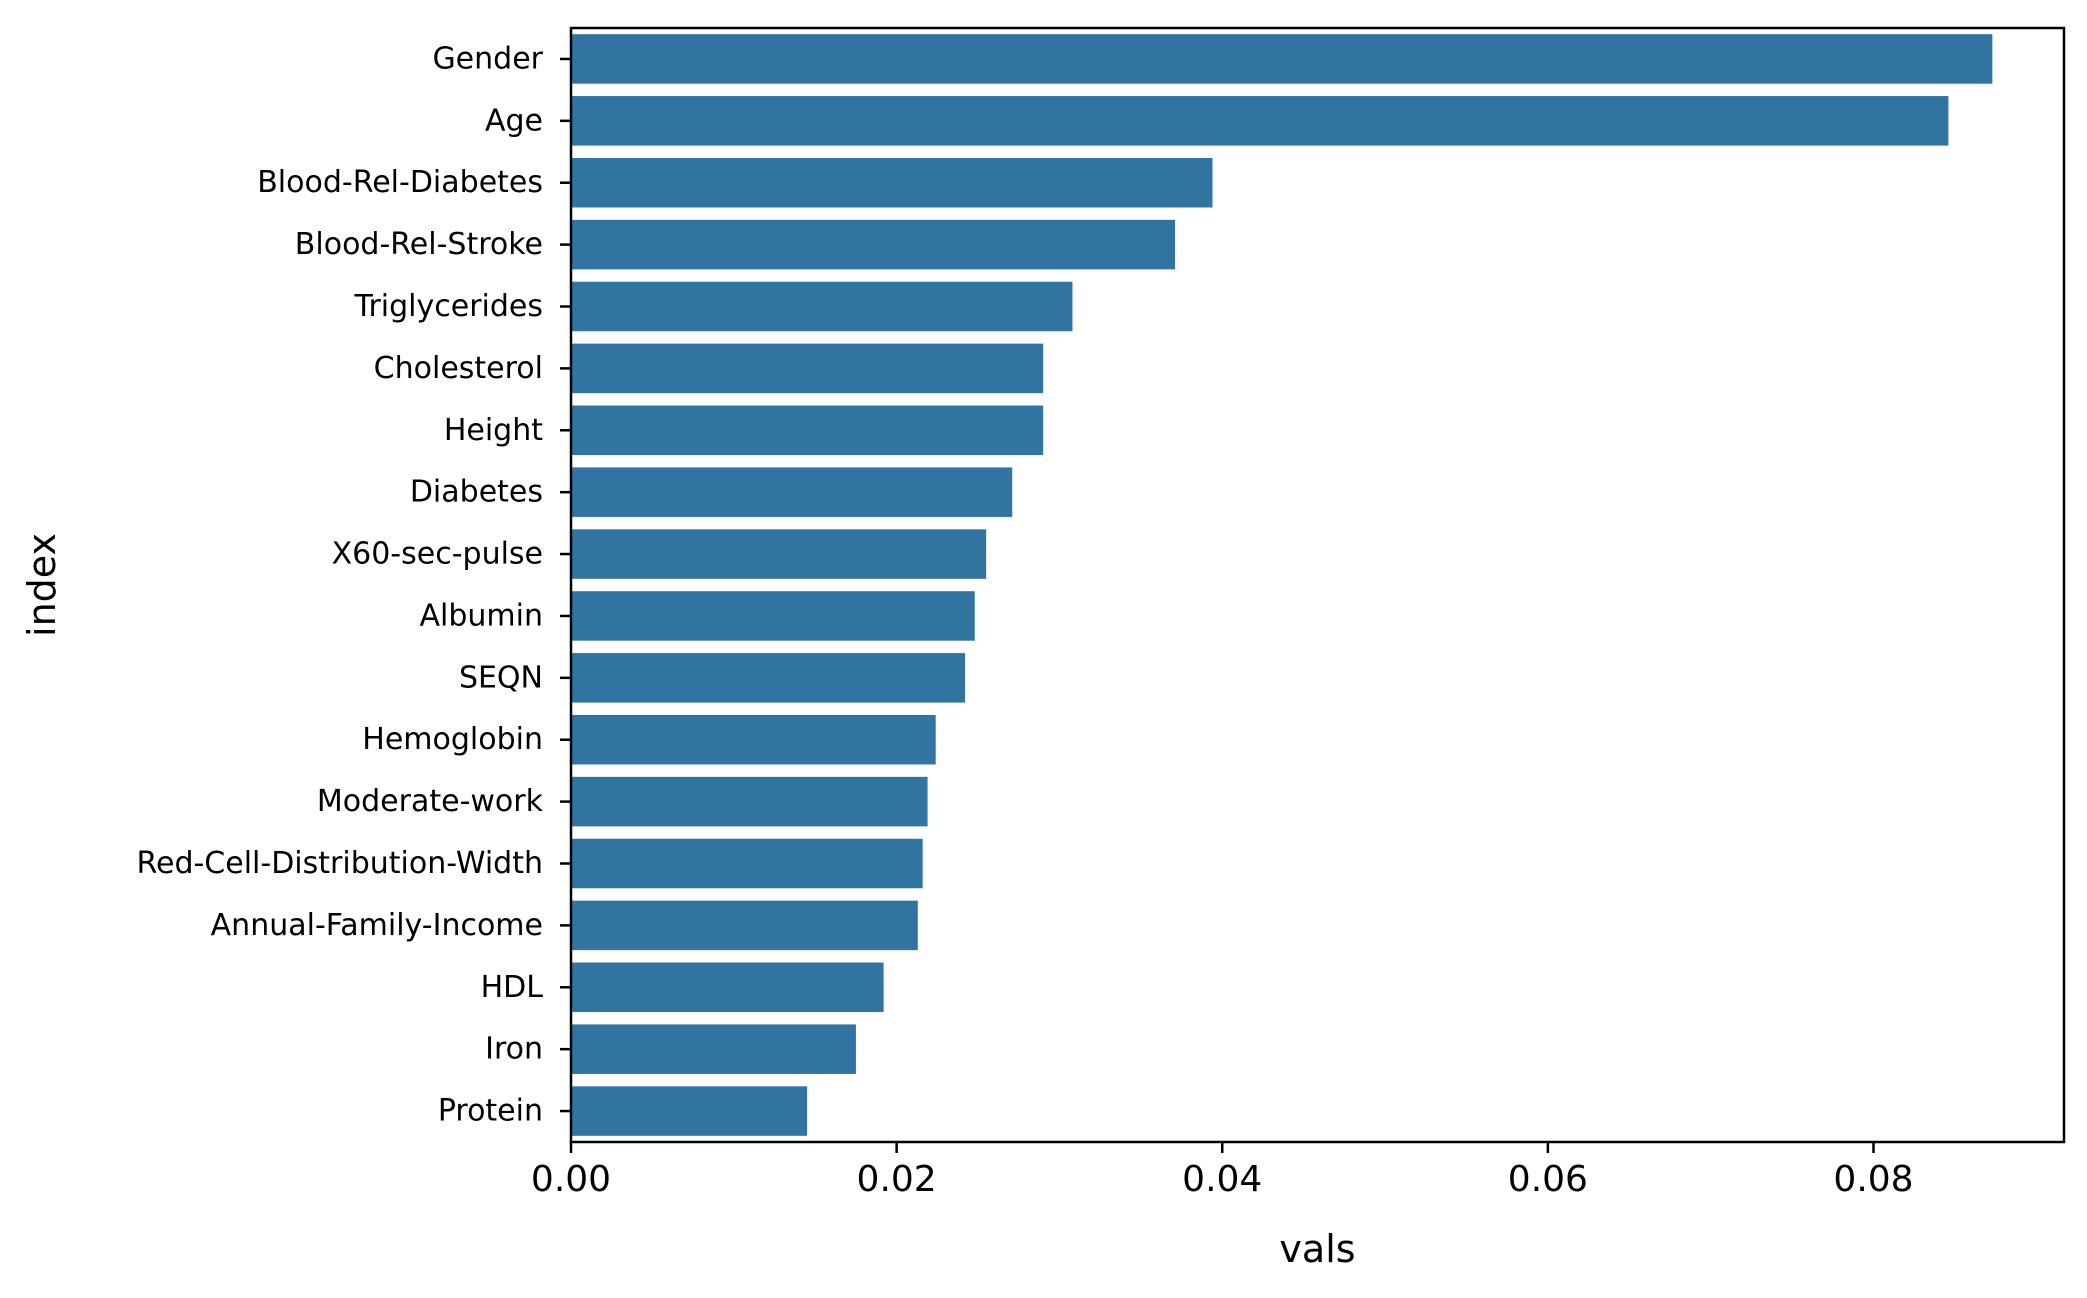  What do you see at coordinates (1282, 59) in the screenshot?
I see `bar-gender` at bounding box center [1282, 59].